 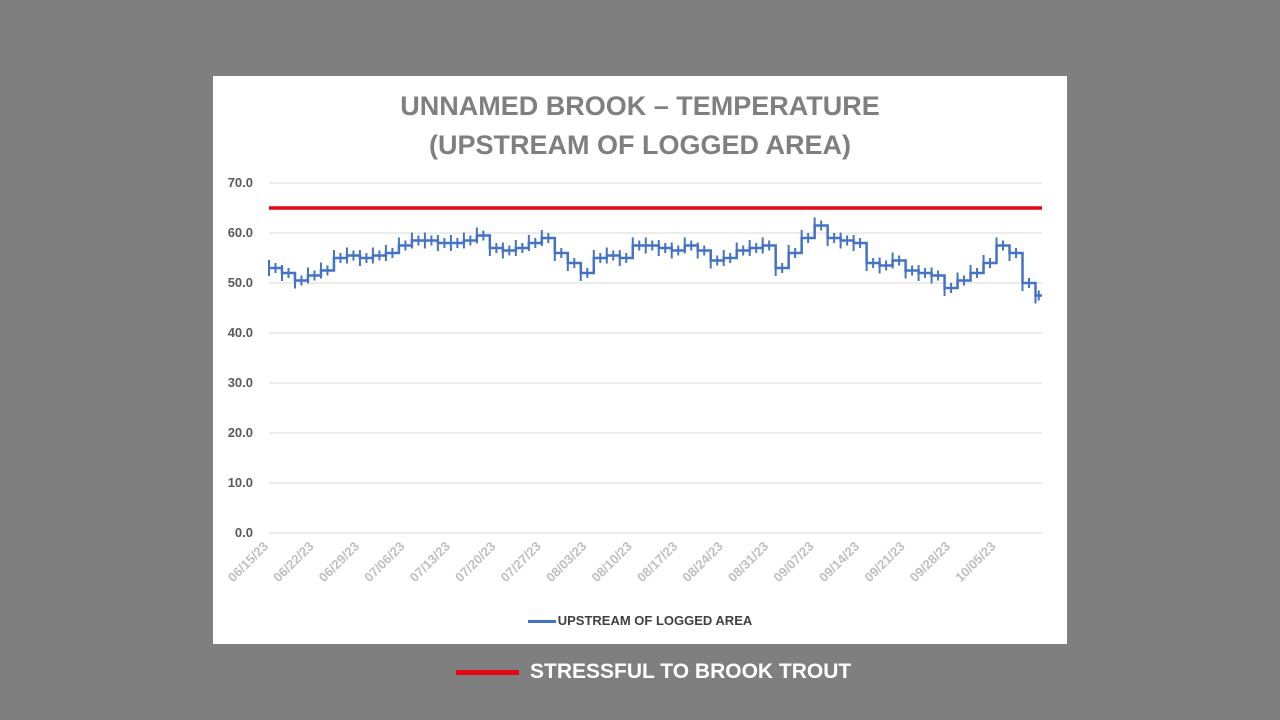 I want to click on y-tick-label: 60.0, so click(x=240, y=232).